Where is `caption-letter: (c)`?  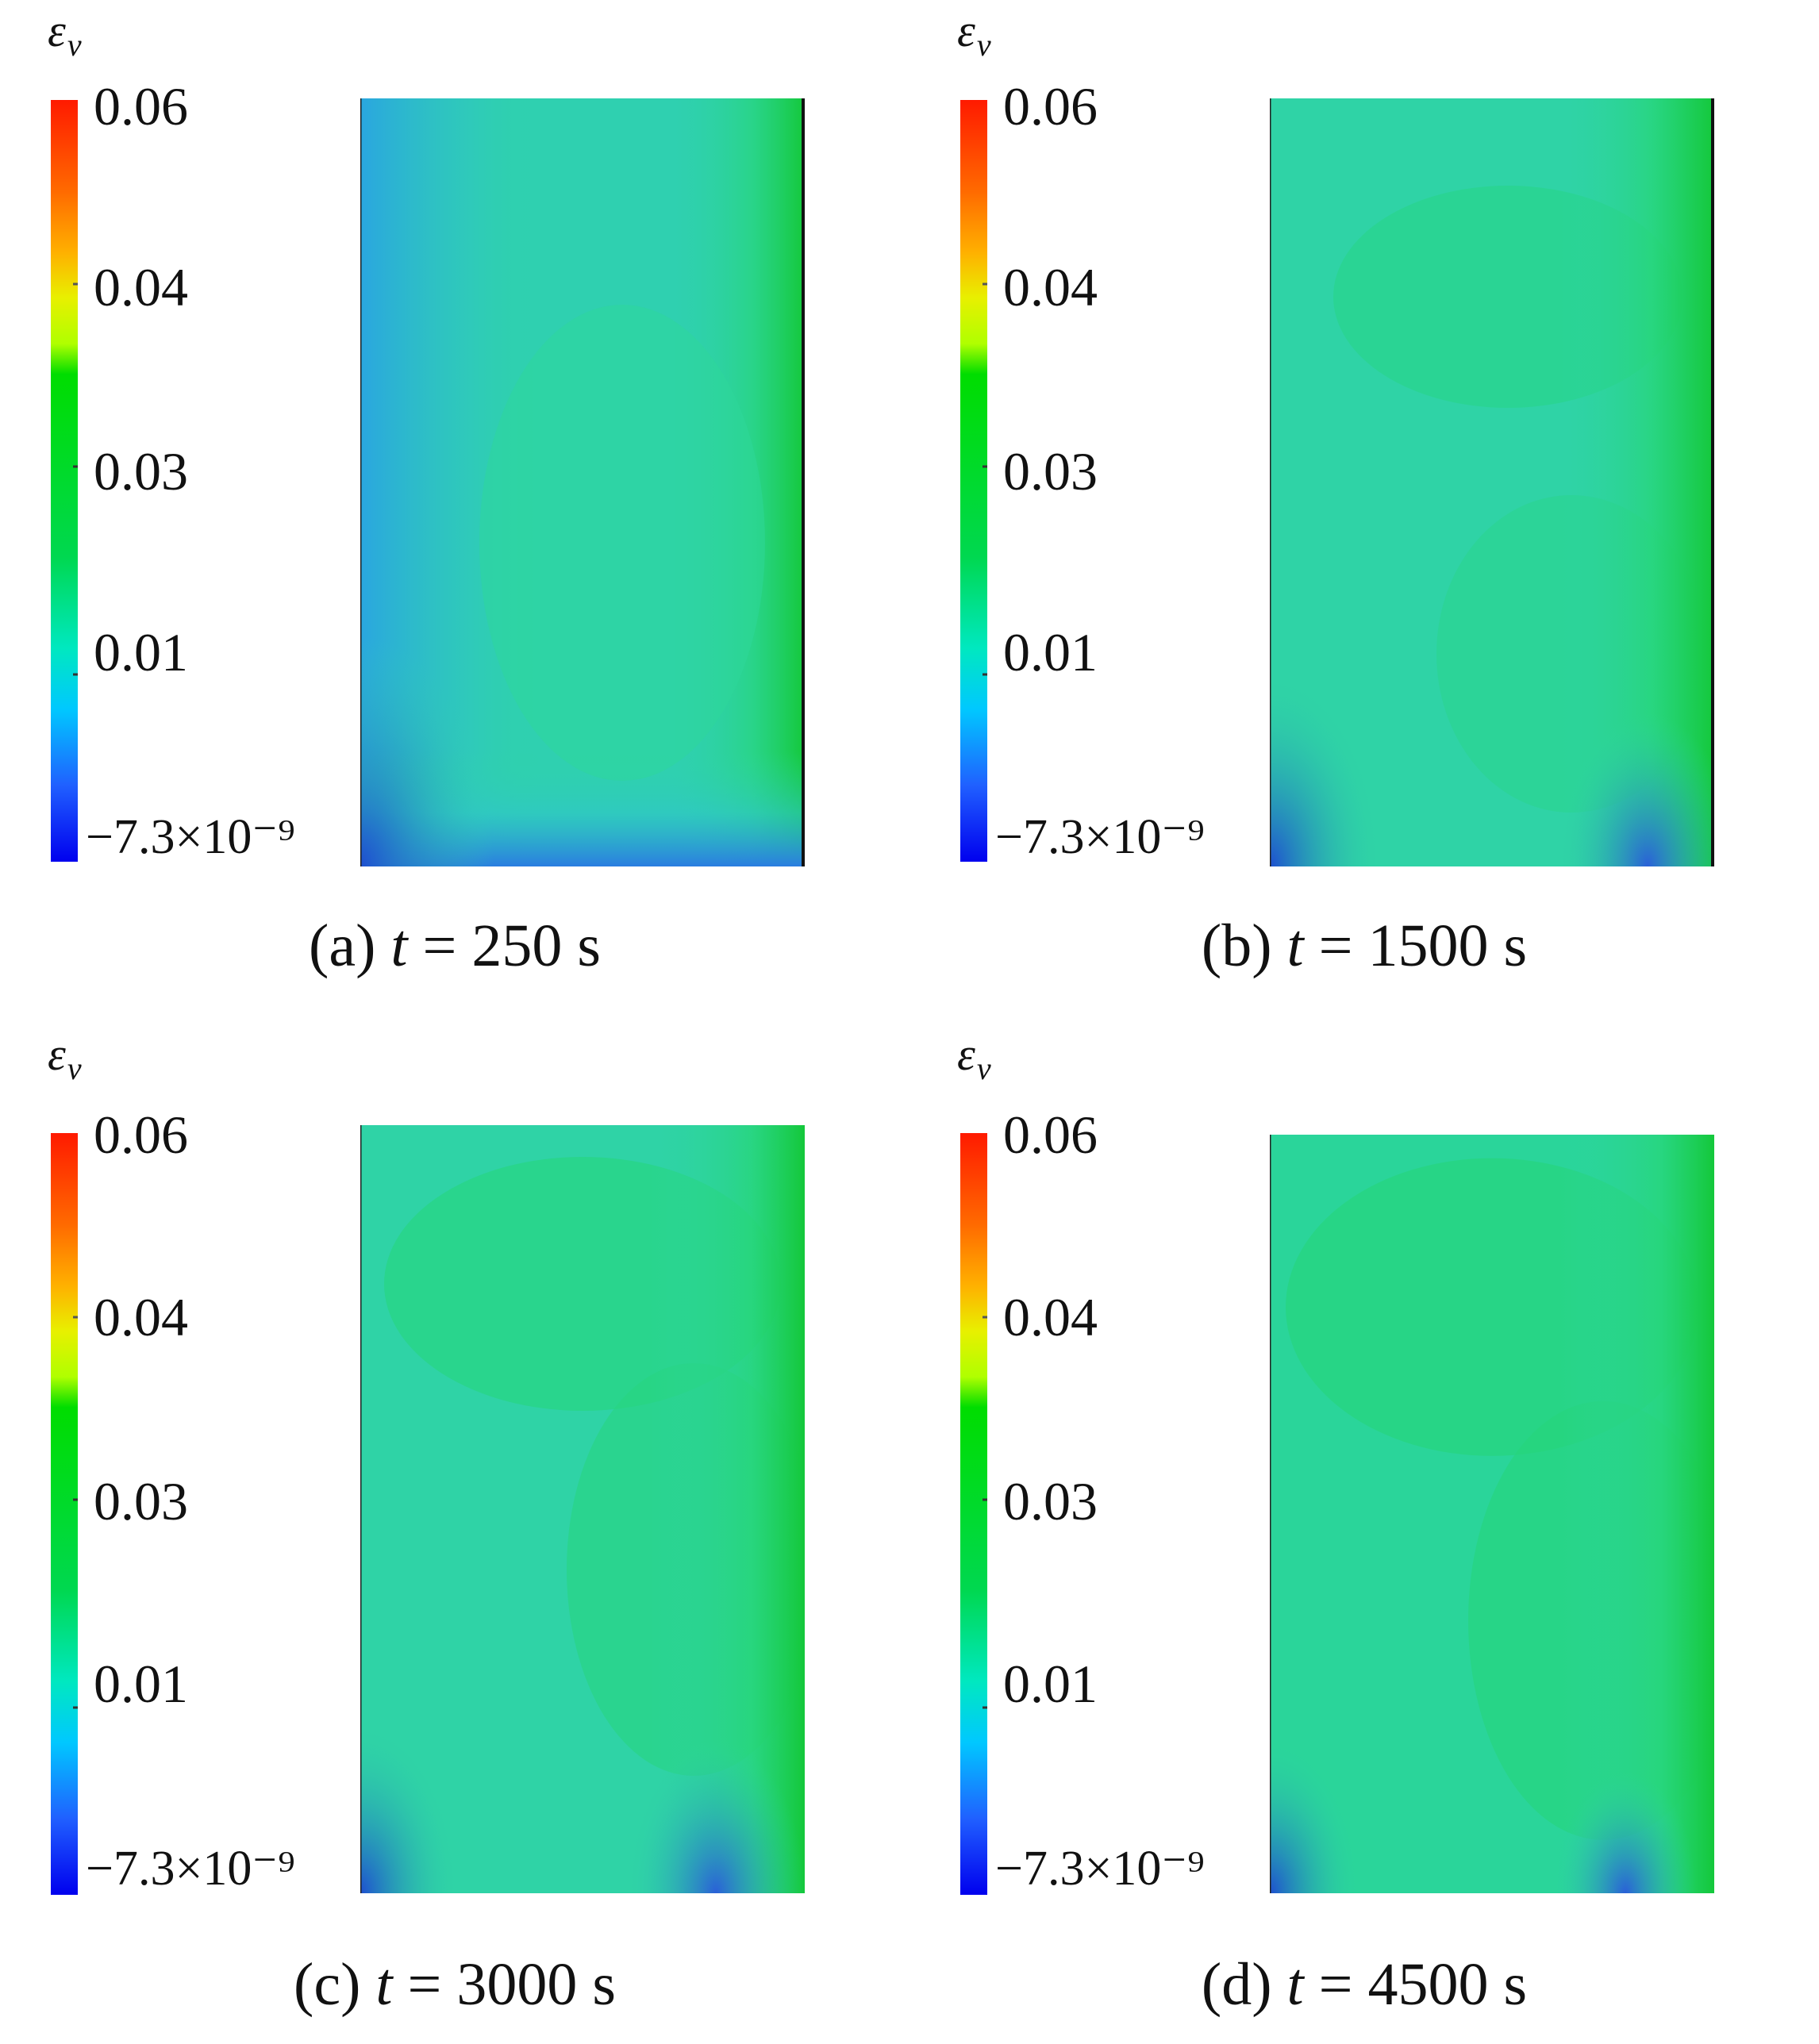 caption-letter: (c) is located at coordinates (327, 1984).